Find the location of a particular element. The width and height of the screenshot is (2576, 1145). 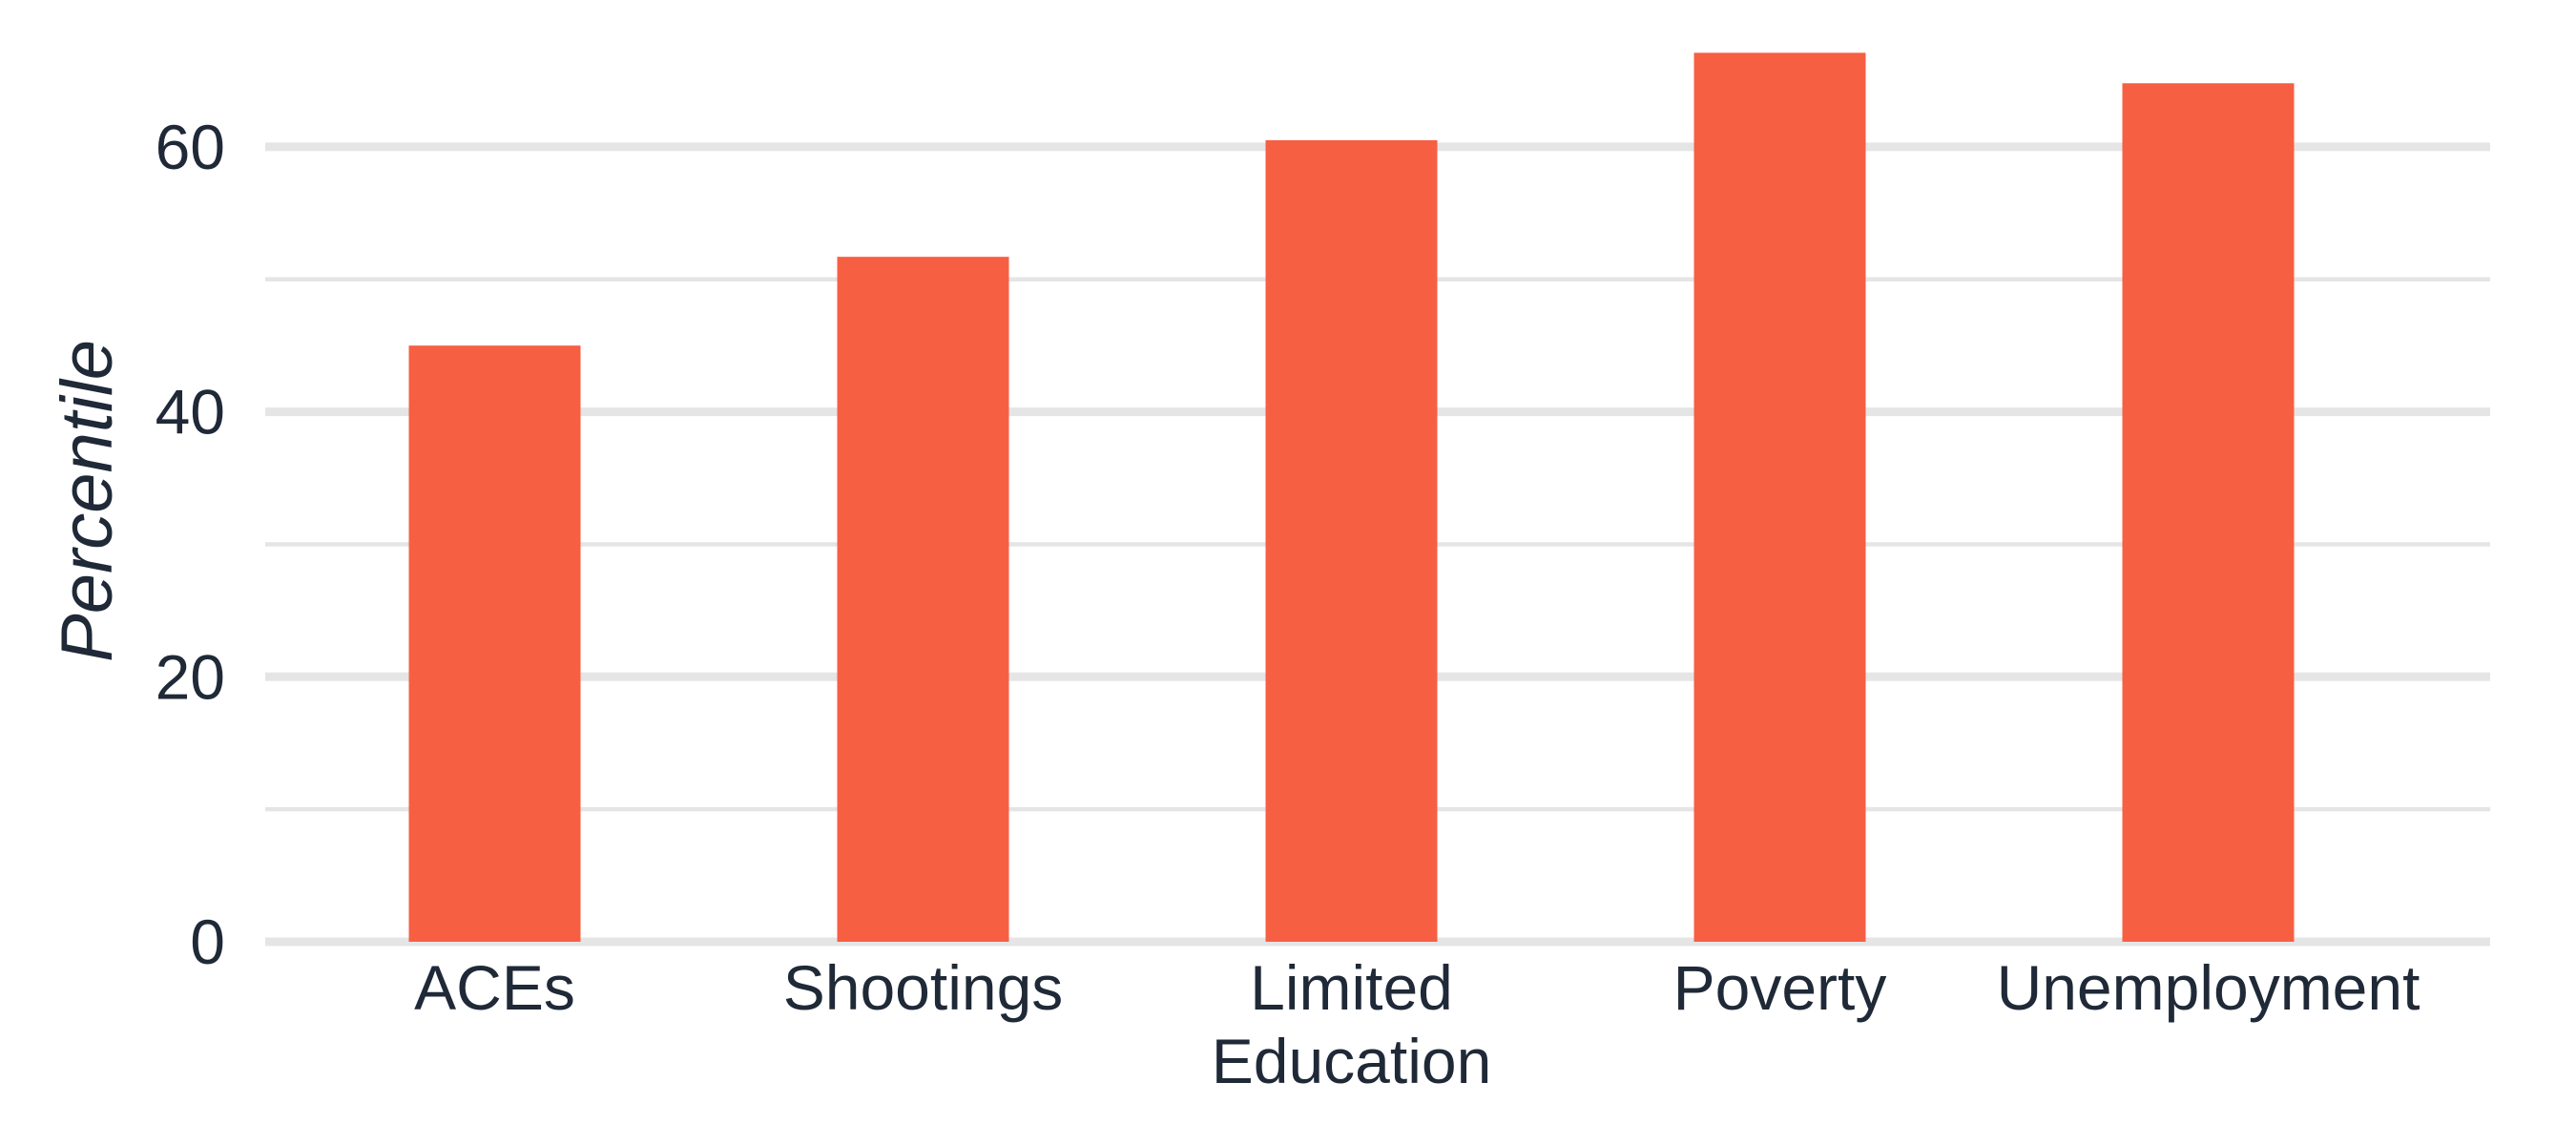

y-tick-labels: 0 20 40 60 is located at coordinates (190, 544).